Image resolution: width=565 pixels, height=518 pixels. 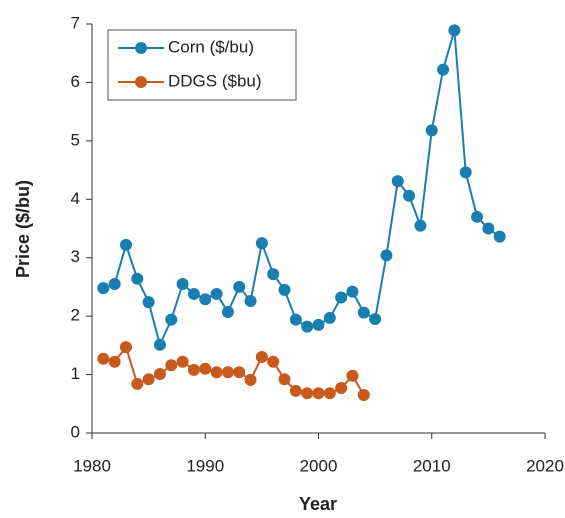 I want to click on y-tick-label: 6, so click(x=75, y=81).